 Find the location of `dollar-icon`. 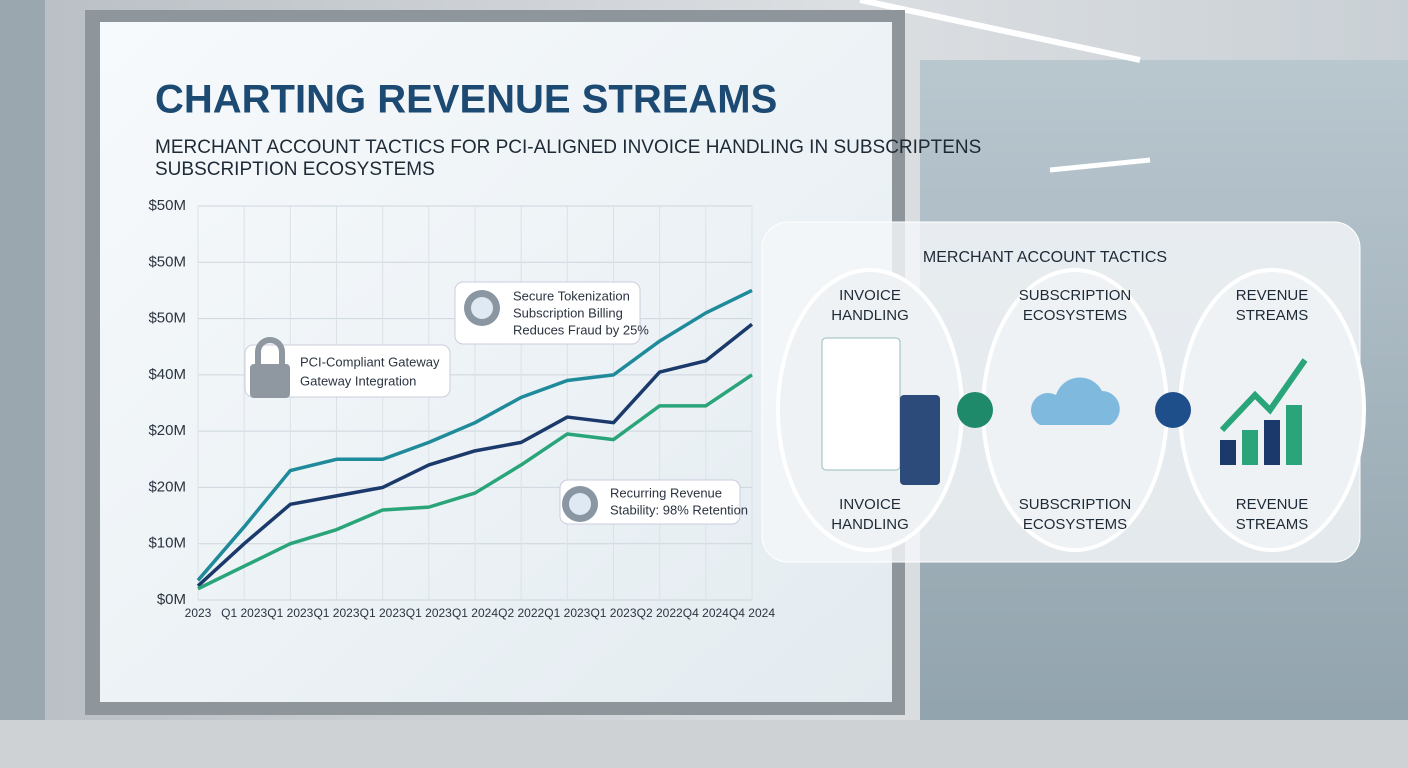

dollar-icon is located at coordinates (1173, 410).